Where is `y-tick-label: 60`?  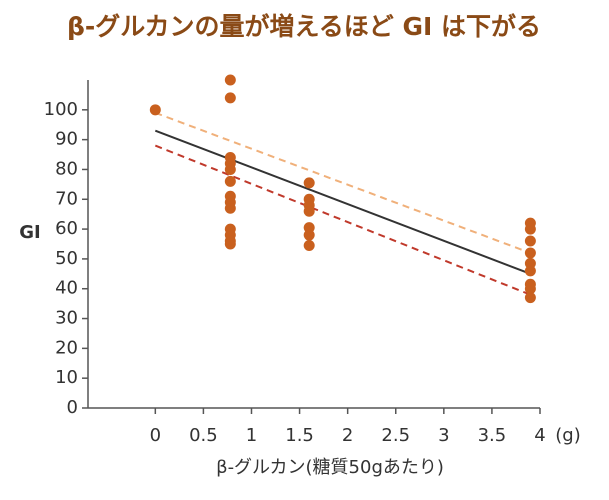
y-tick-label: 60 is located at coordinates (66, 228).